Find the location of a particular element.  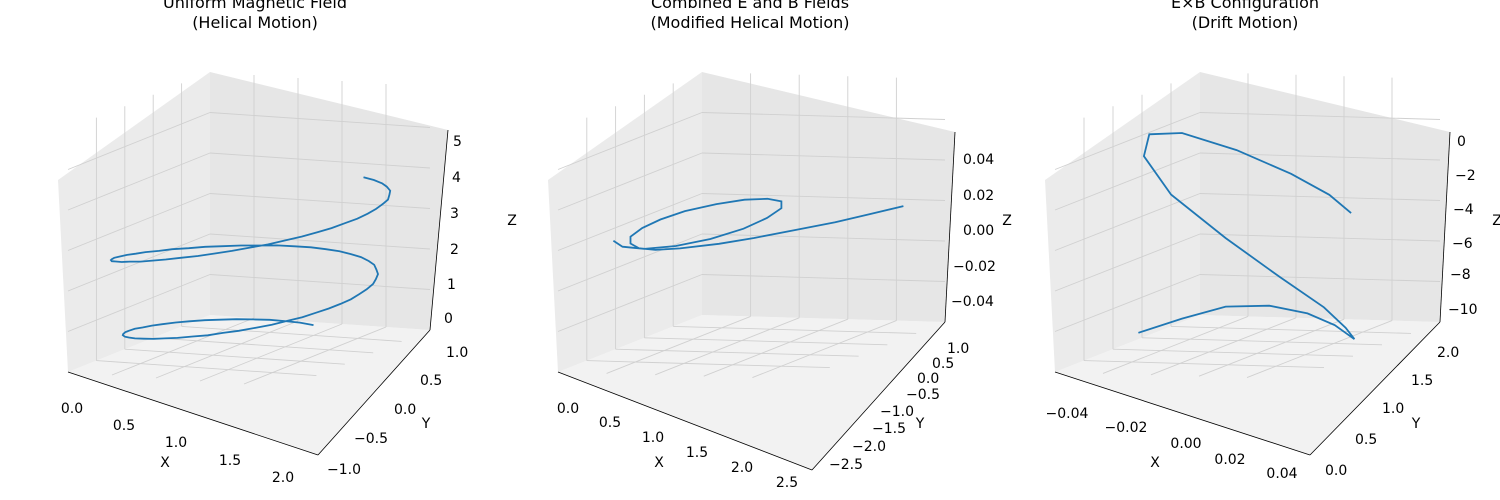

panel2-y-tick-4: −0.5 is located at coordinates (923, 395).